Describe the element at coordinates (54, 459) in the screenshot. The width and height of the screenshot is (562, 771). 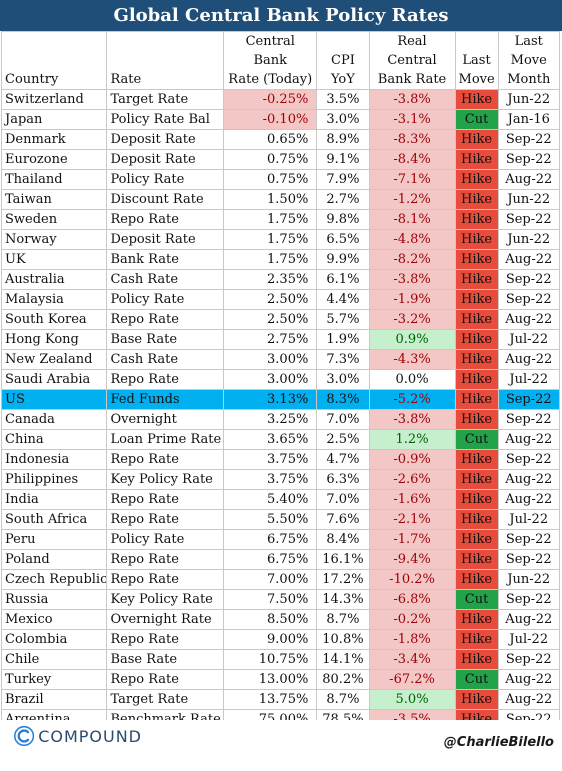
I see `country-cell: Indonesia` at that location.